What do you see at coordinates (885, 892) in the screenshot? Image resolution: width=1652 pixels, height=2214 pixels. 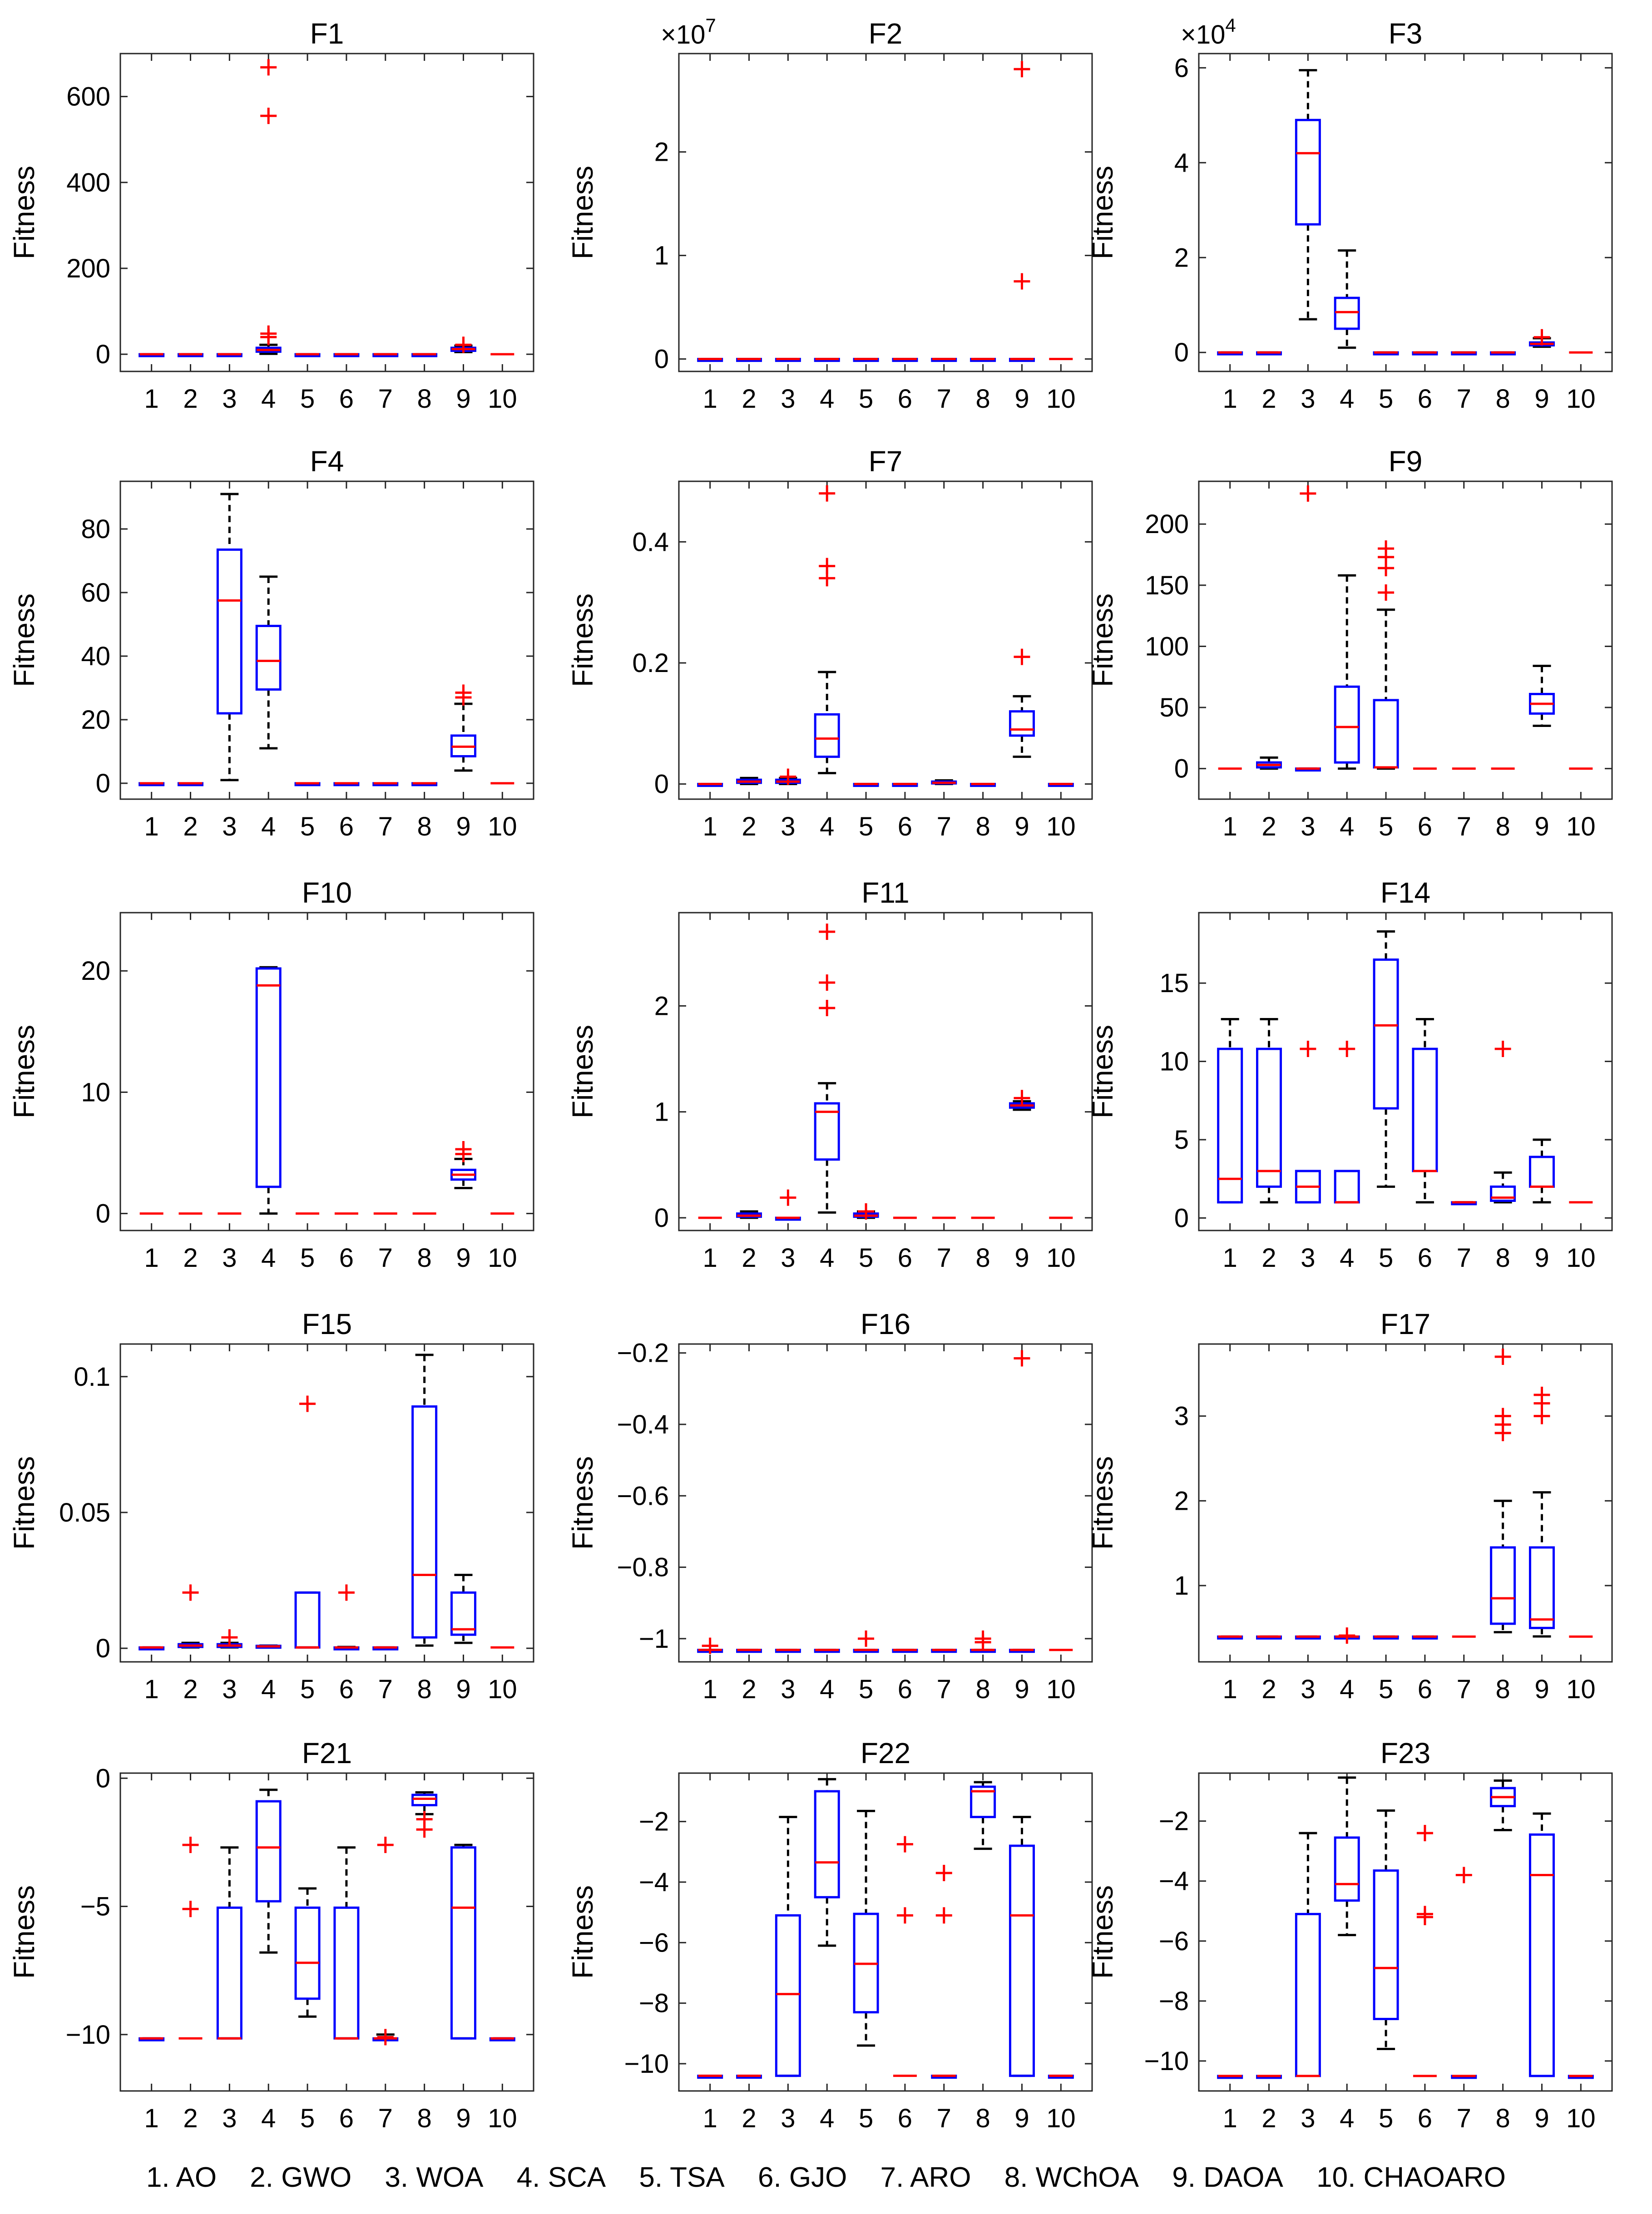 I see `panel-title: F11` at bounding box center [885, 892].